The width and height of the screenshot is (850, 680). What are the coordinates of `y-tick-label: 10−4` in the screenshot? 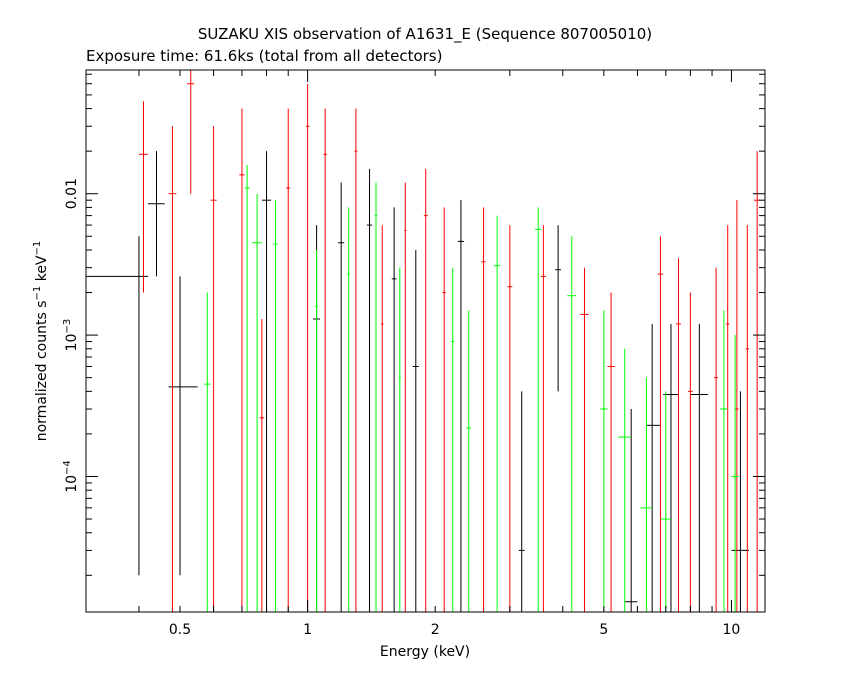 It's located at (71, 476).